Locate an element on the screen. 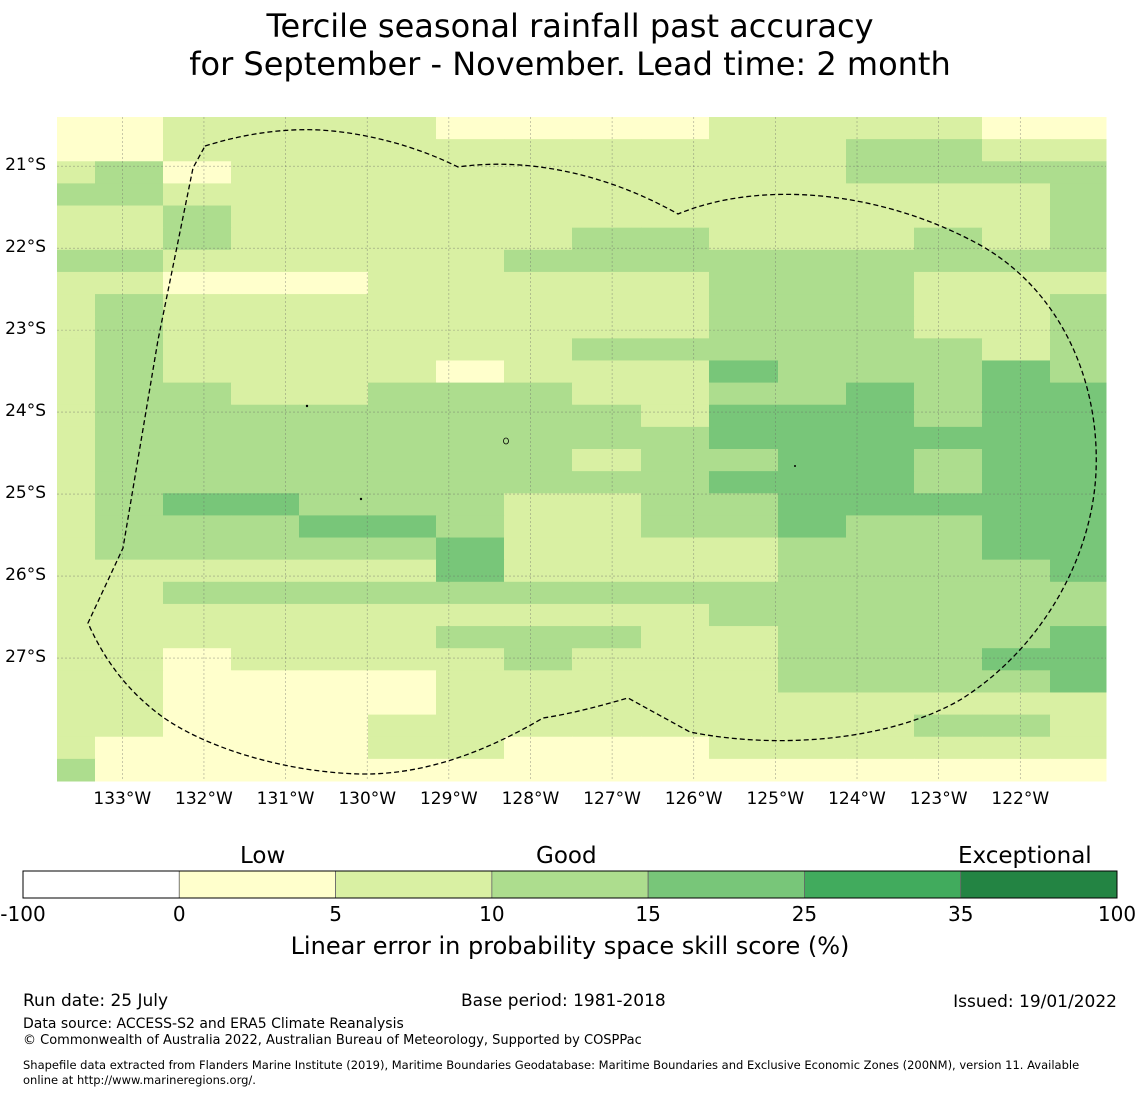 The height and width of the screenshot is (1095, 1140). colorbar-tick-label: 10 is located at coordinates (492, 914).